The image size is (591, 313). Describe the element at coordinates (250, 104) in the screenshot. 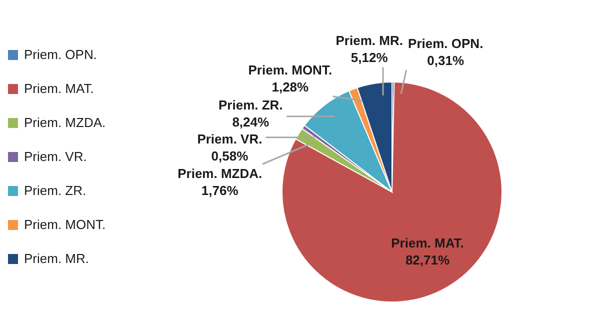

I see `slice-label: Priem. ZR.` at that location.